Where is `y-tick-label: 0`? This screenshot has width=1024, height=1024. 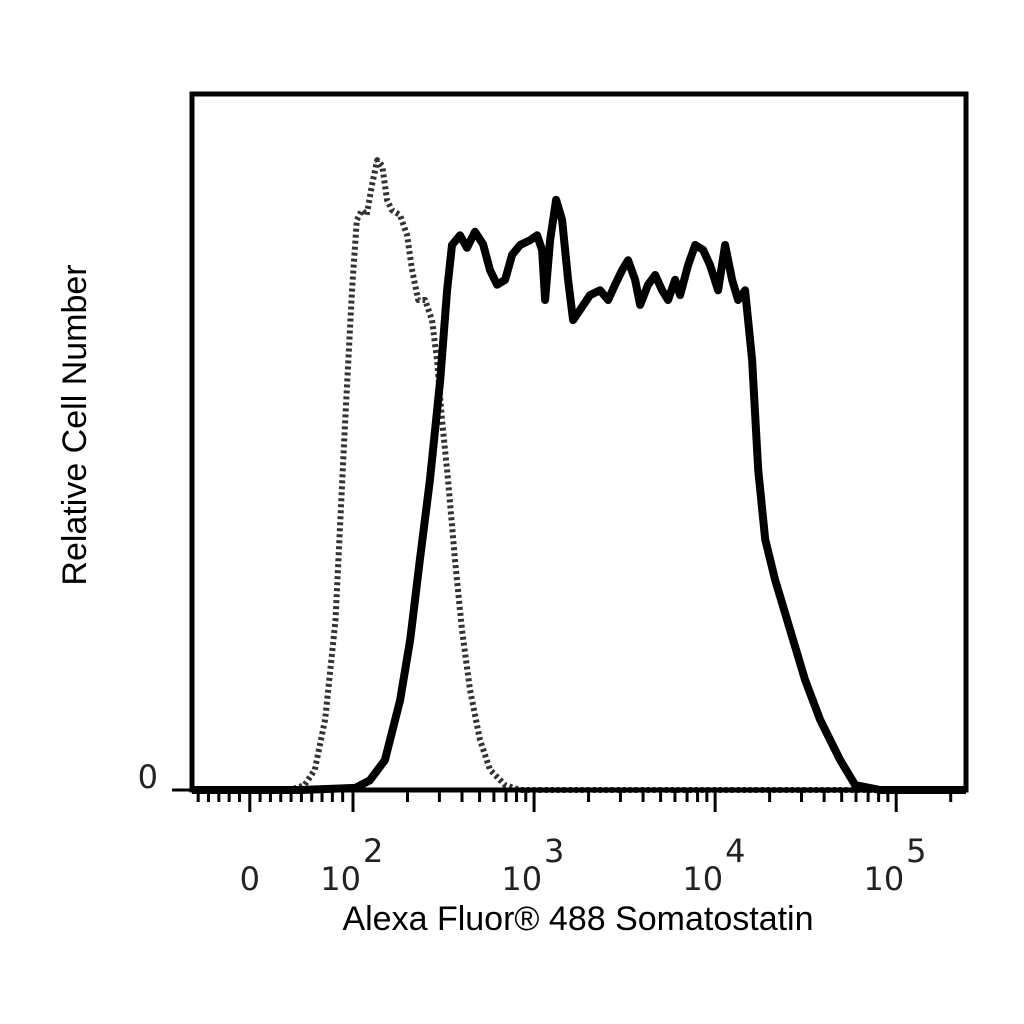 y-tick-label: 0 is located at coordinates (148, 777).